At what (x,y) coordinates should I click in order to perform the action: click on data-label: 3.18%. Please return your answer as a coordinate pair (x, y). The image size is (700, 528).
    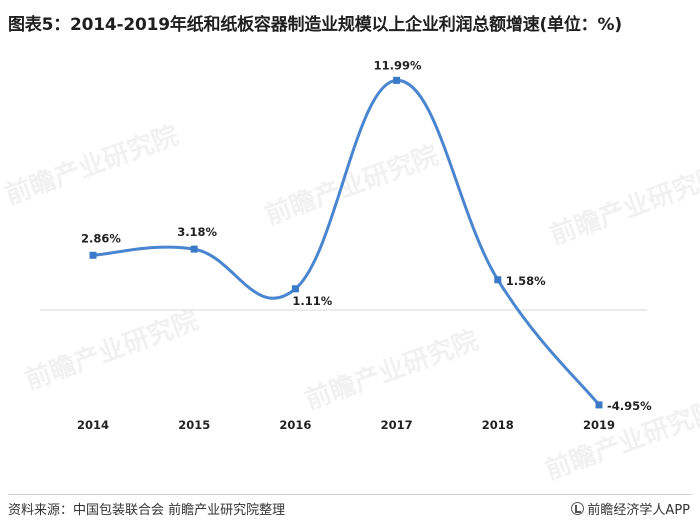
    Looking at the image, I should click on (197, 232).